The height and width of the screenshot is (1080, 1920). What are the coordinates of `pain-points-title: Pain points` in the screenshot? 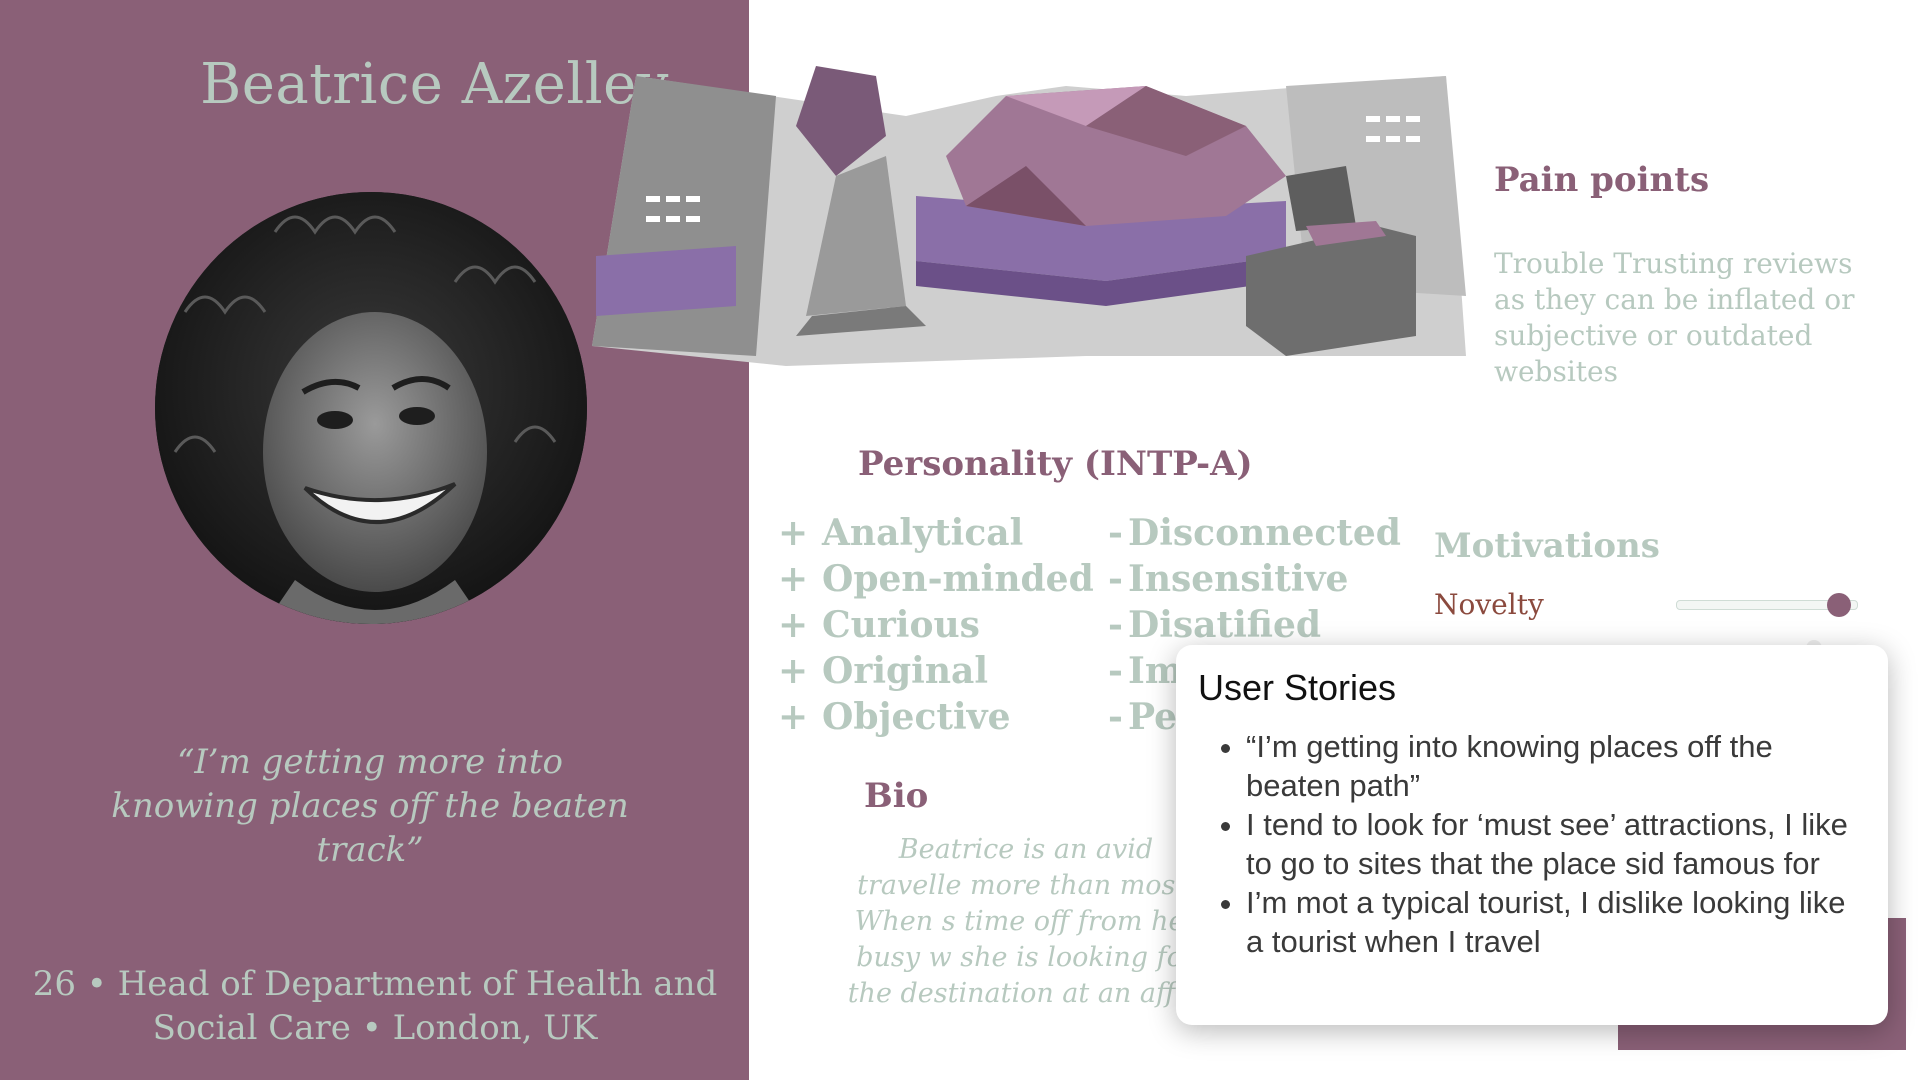 It's located at (1602, 180).